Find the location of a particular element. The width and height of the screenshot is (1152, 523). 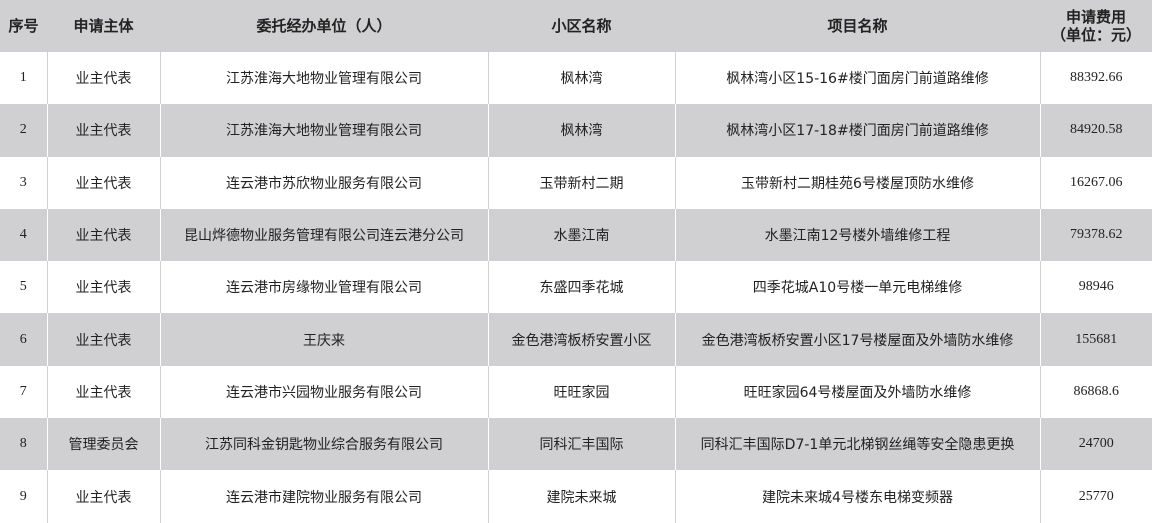

fee-cell: 155681 is located at coordinates (1095, 339).